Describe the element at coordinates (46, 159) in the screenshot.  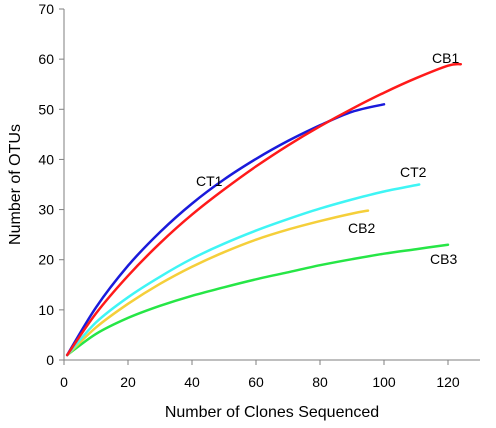
I see `y-tick-label: 40` at that location.